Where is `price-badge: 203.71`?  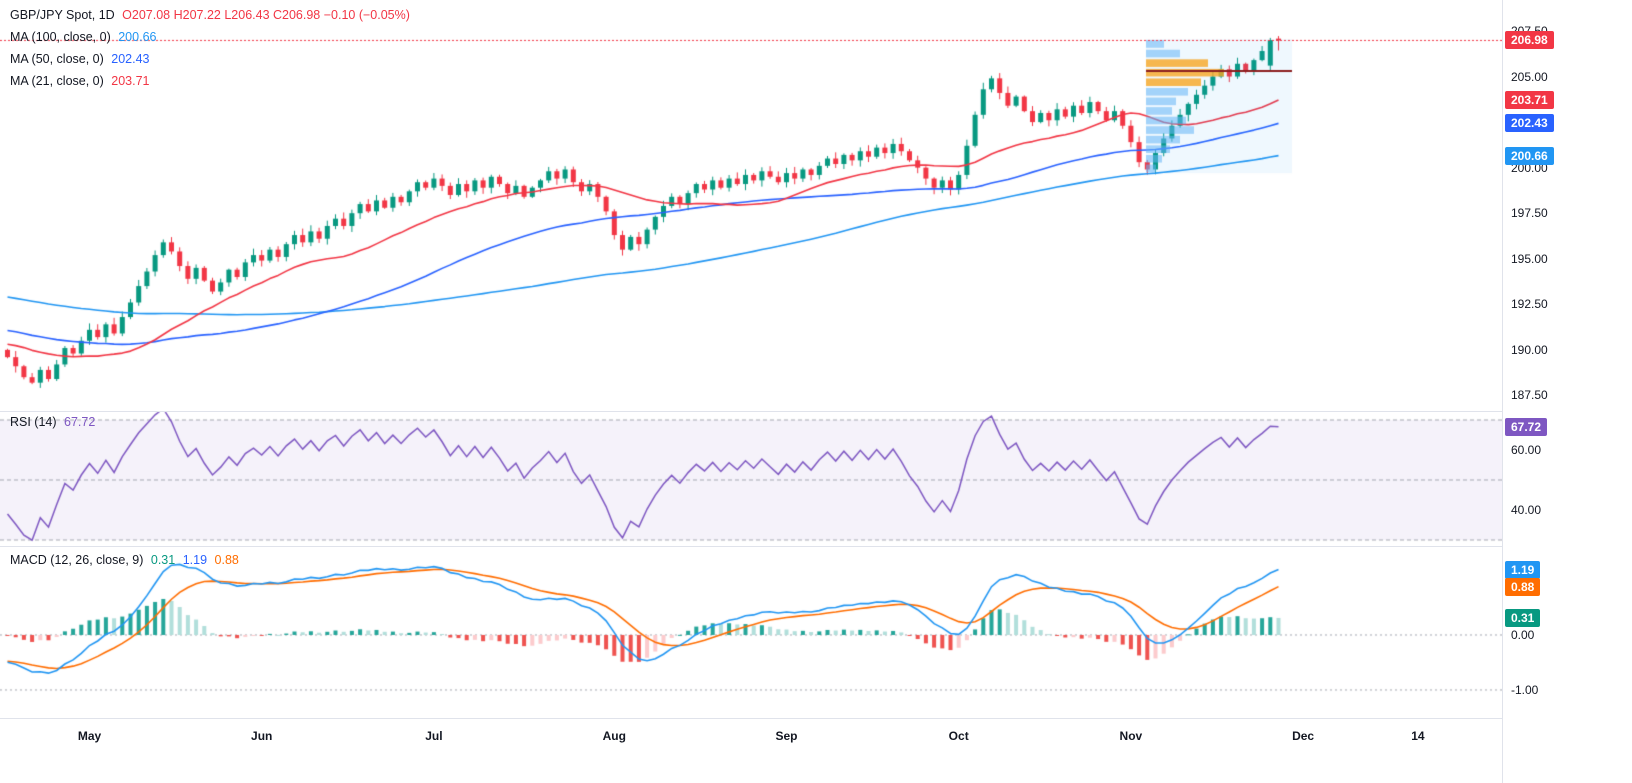 price-badge: 203.71 is located at coordinates (1529, 100).